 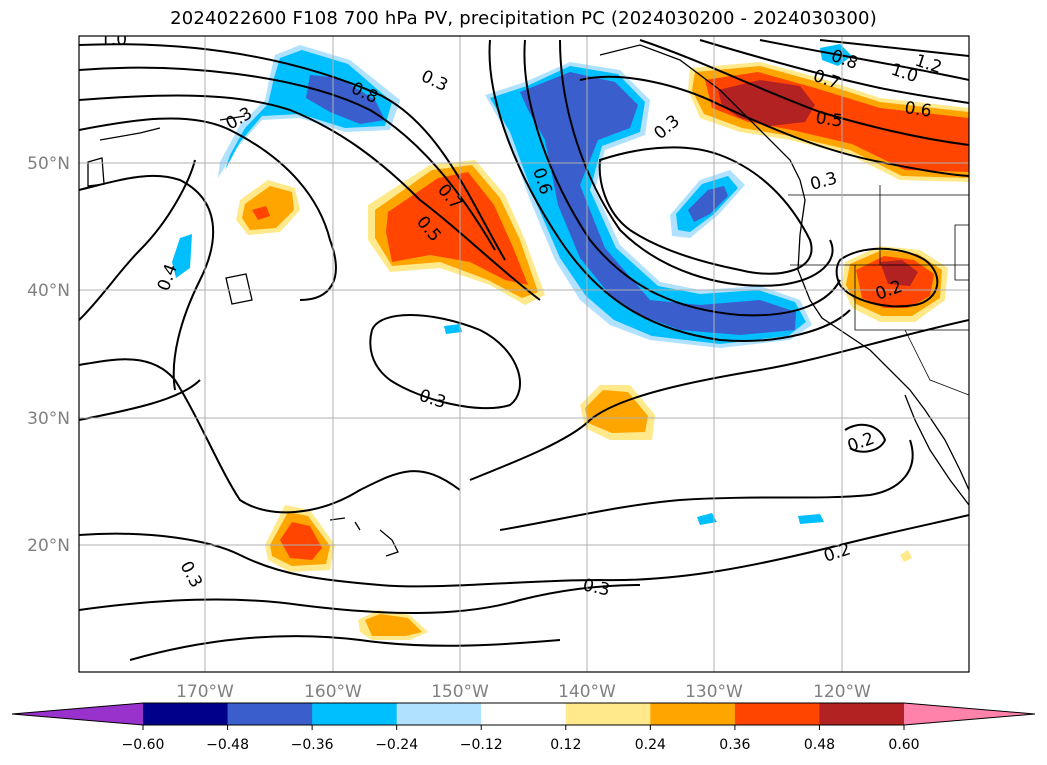 What do you see at coordinates (650, 745) in the screenshot?
I see `colorbar-tick-label: 0.24` at bounding box center [650, 745].